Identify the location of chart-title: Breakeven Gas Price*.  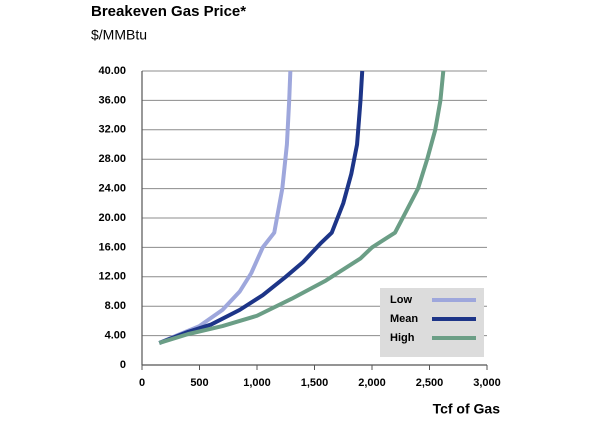
(168, 11).